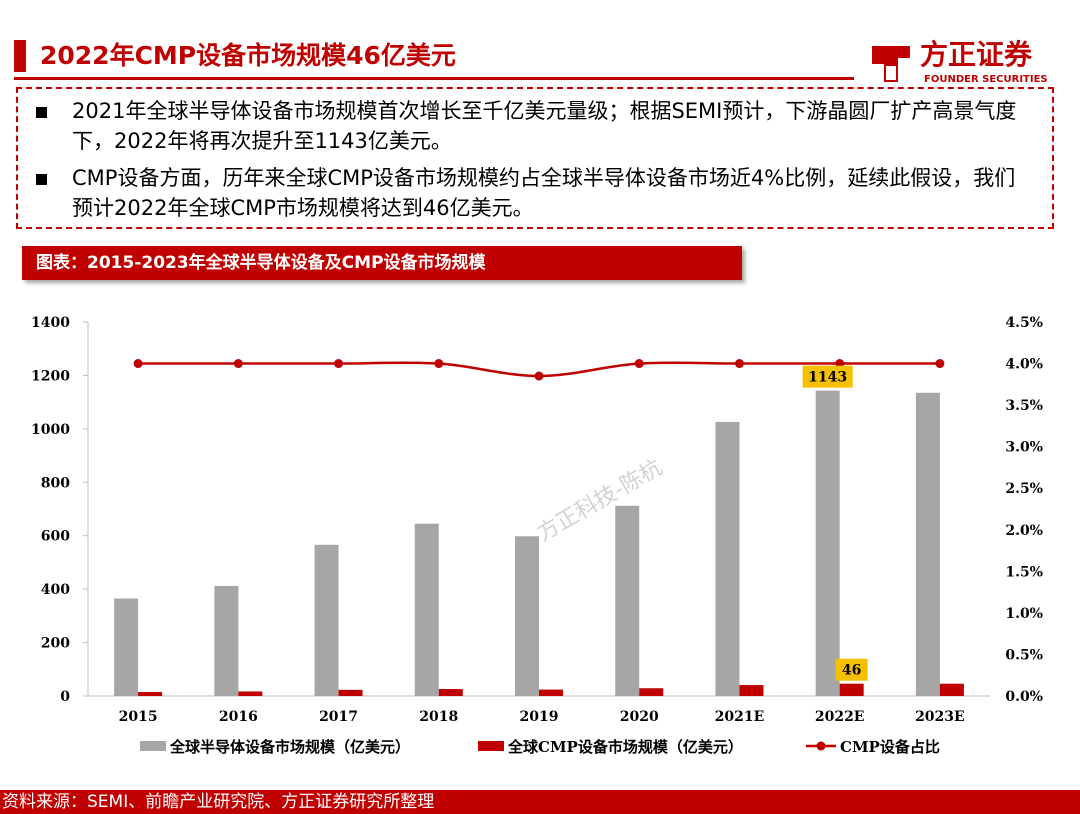 This screenshot has height=814, width=1080. Describe the element at coordinates (218, 802) in the screenshot. I see `source-note: 资料来源：SEMI、前瞻产业研究院、方正证券研究所整理` at that location.